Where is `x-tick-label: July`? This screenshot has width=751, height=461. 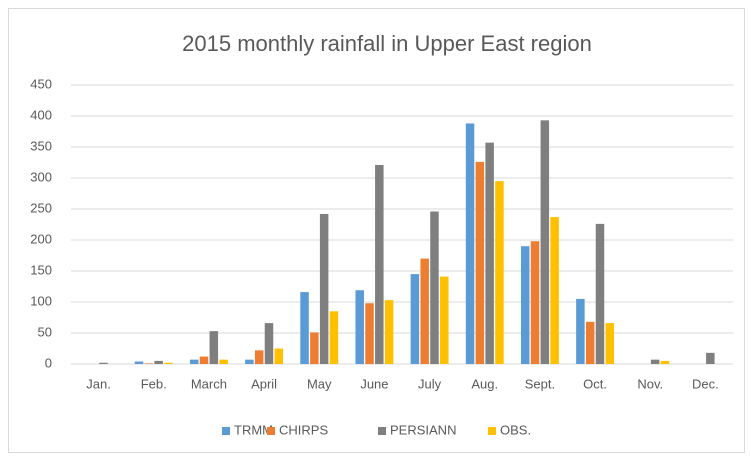 x-tick-label: July is located at coordinates (430, 383).